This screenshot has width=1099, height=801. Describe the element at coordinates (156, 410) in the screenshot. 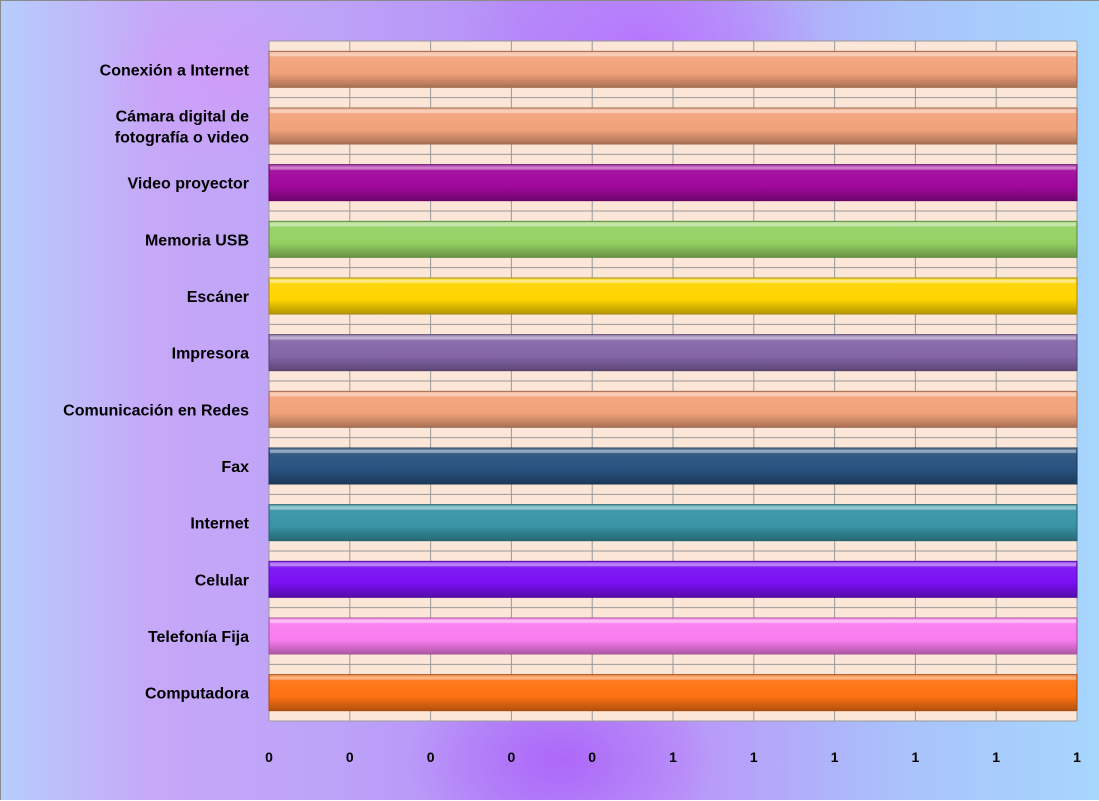

I see `category-label: Comunicación en Redes` at that location.